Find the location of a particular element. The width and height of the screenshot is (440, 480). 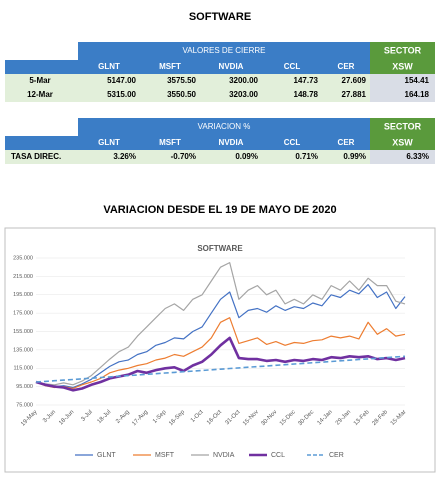

cell-value: -0.70% is located at coordinates (183, 156).